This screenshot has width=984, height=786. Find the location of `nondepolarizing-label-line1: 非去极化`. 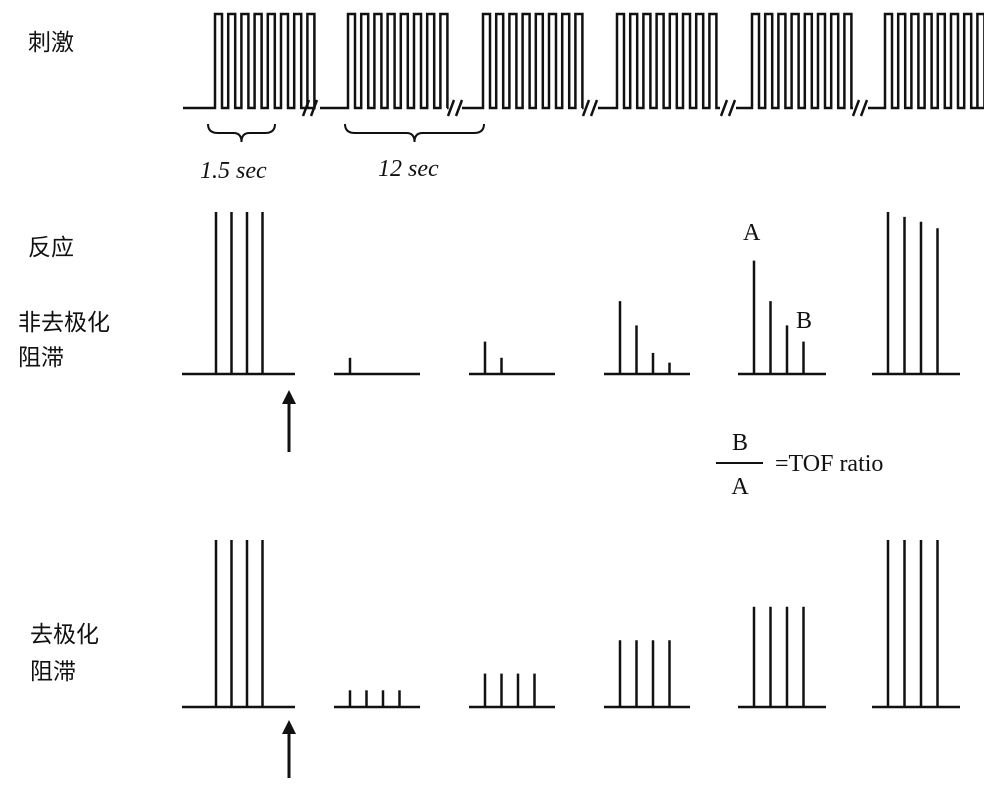

nondepolarizing-label-line1: 非去极化 is located at coordinates (64, 323).